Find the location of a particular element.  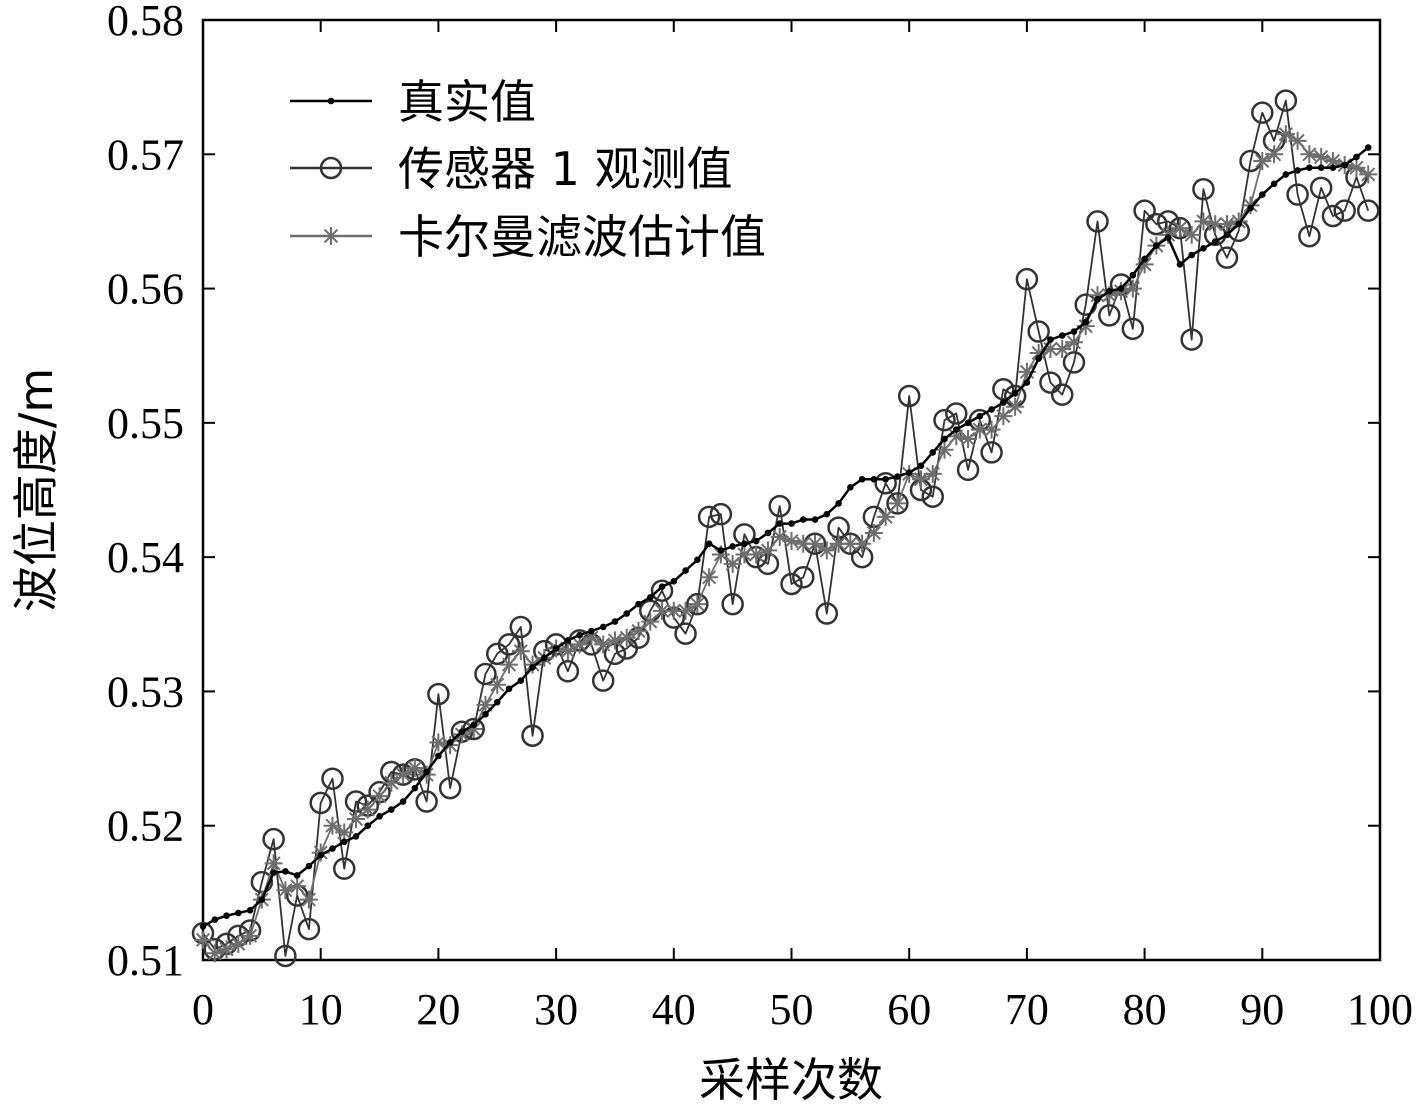

legend-label-kalman: 卡尔曼滤波估计值 is located at coordinates (582, 237).